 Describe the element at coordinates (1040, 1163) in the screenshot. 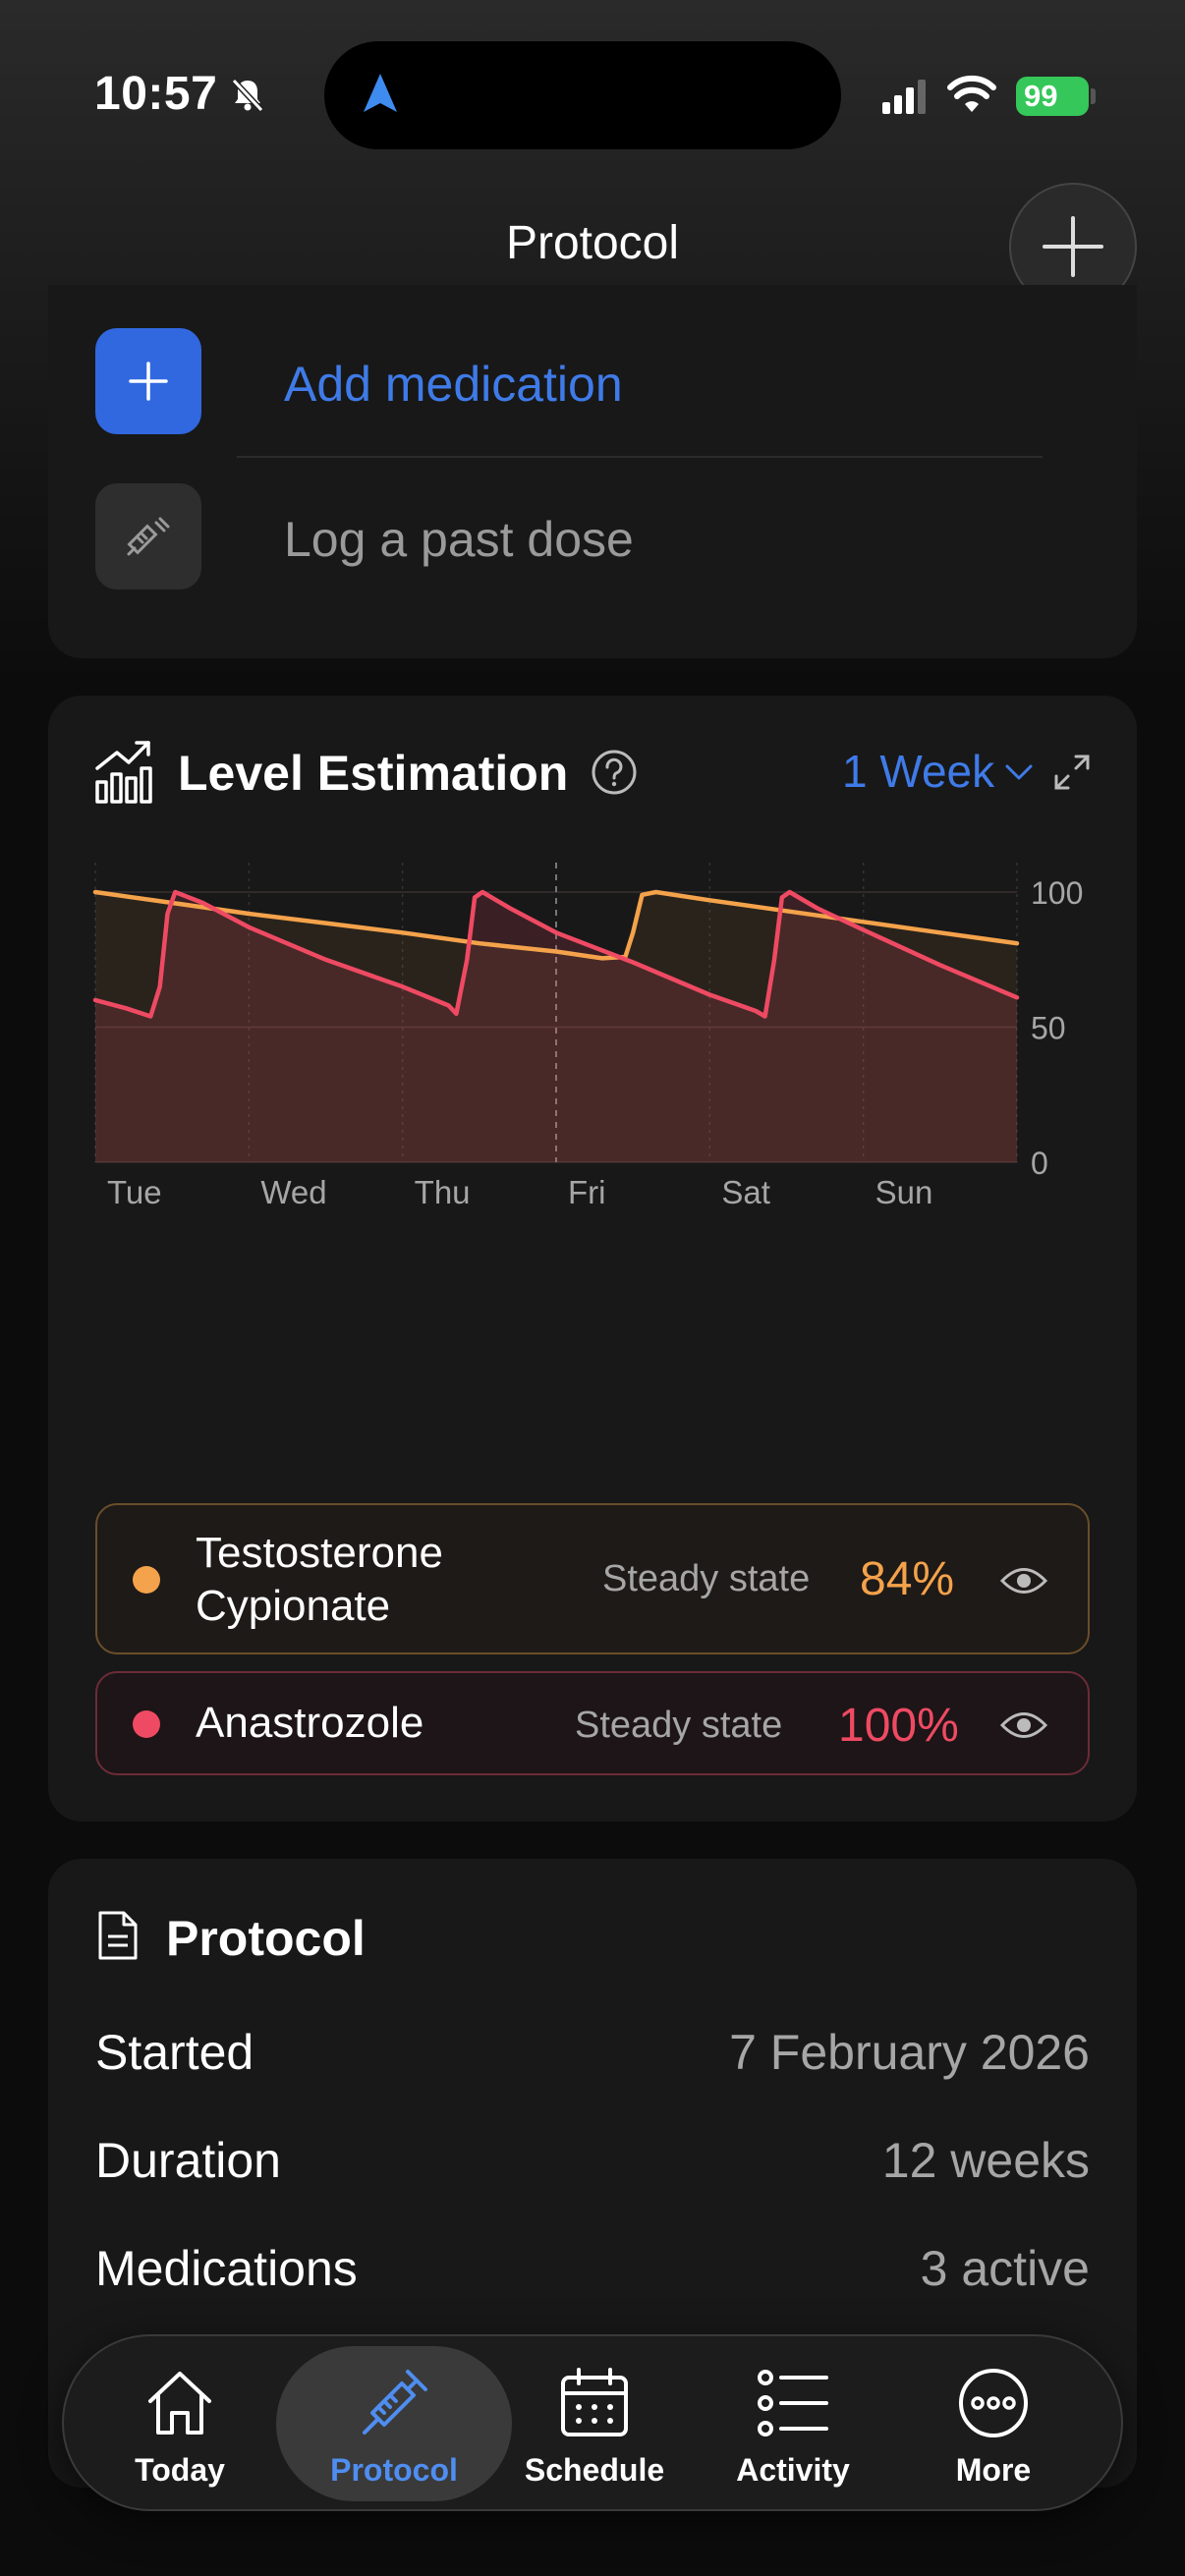

I see `y-tick-label: 0` at that location.